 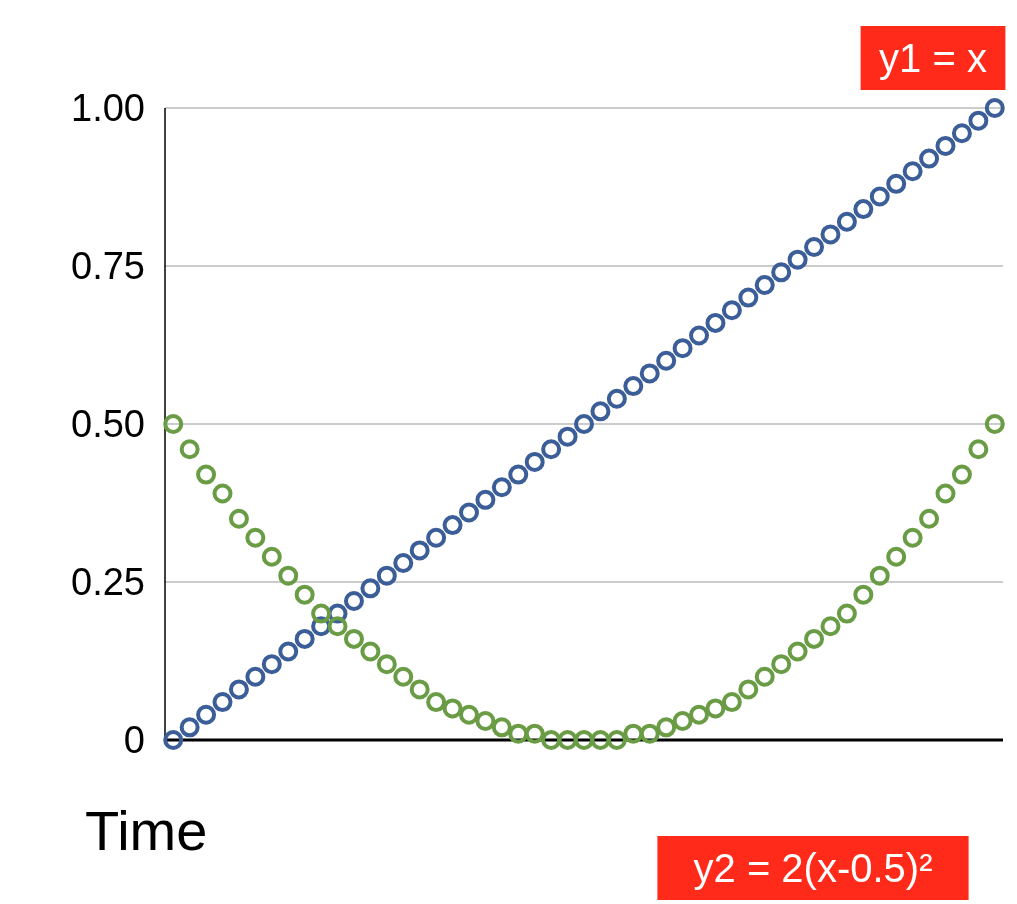 What do you see at coordinates (108, 582) in the screenshot?
I see `y-tick-label: 0.25` at bounding box center [108, 582].